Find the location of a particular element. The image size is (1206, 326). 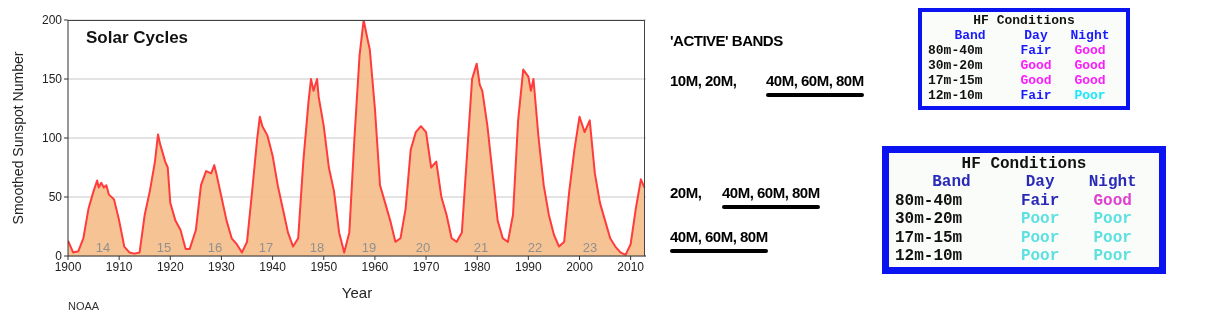

y-tick-label: 150 is located at coordinates (52, 79).